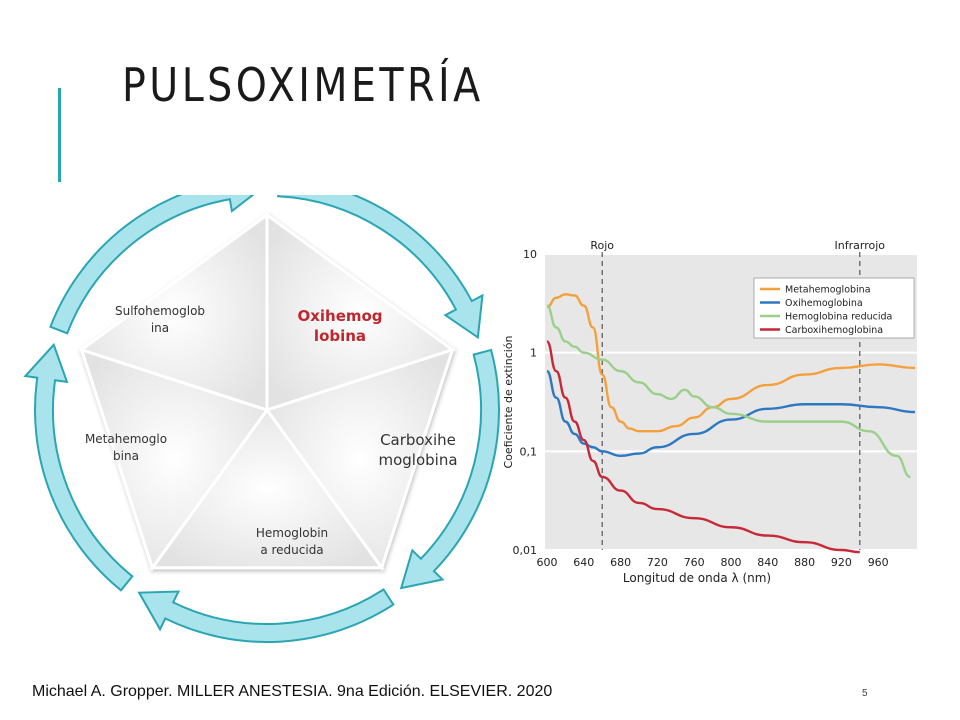  What do you see at coordinates (697, 578) in the screenshot?
I see `x-axis-label: Longitud de onda λ (nm)` at bounding box center [697, 578].